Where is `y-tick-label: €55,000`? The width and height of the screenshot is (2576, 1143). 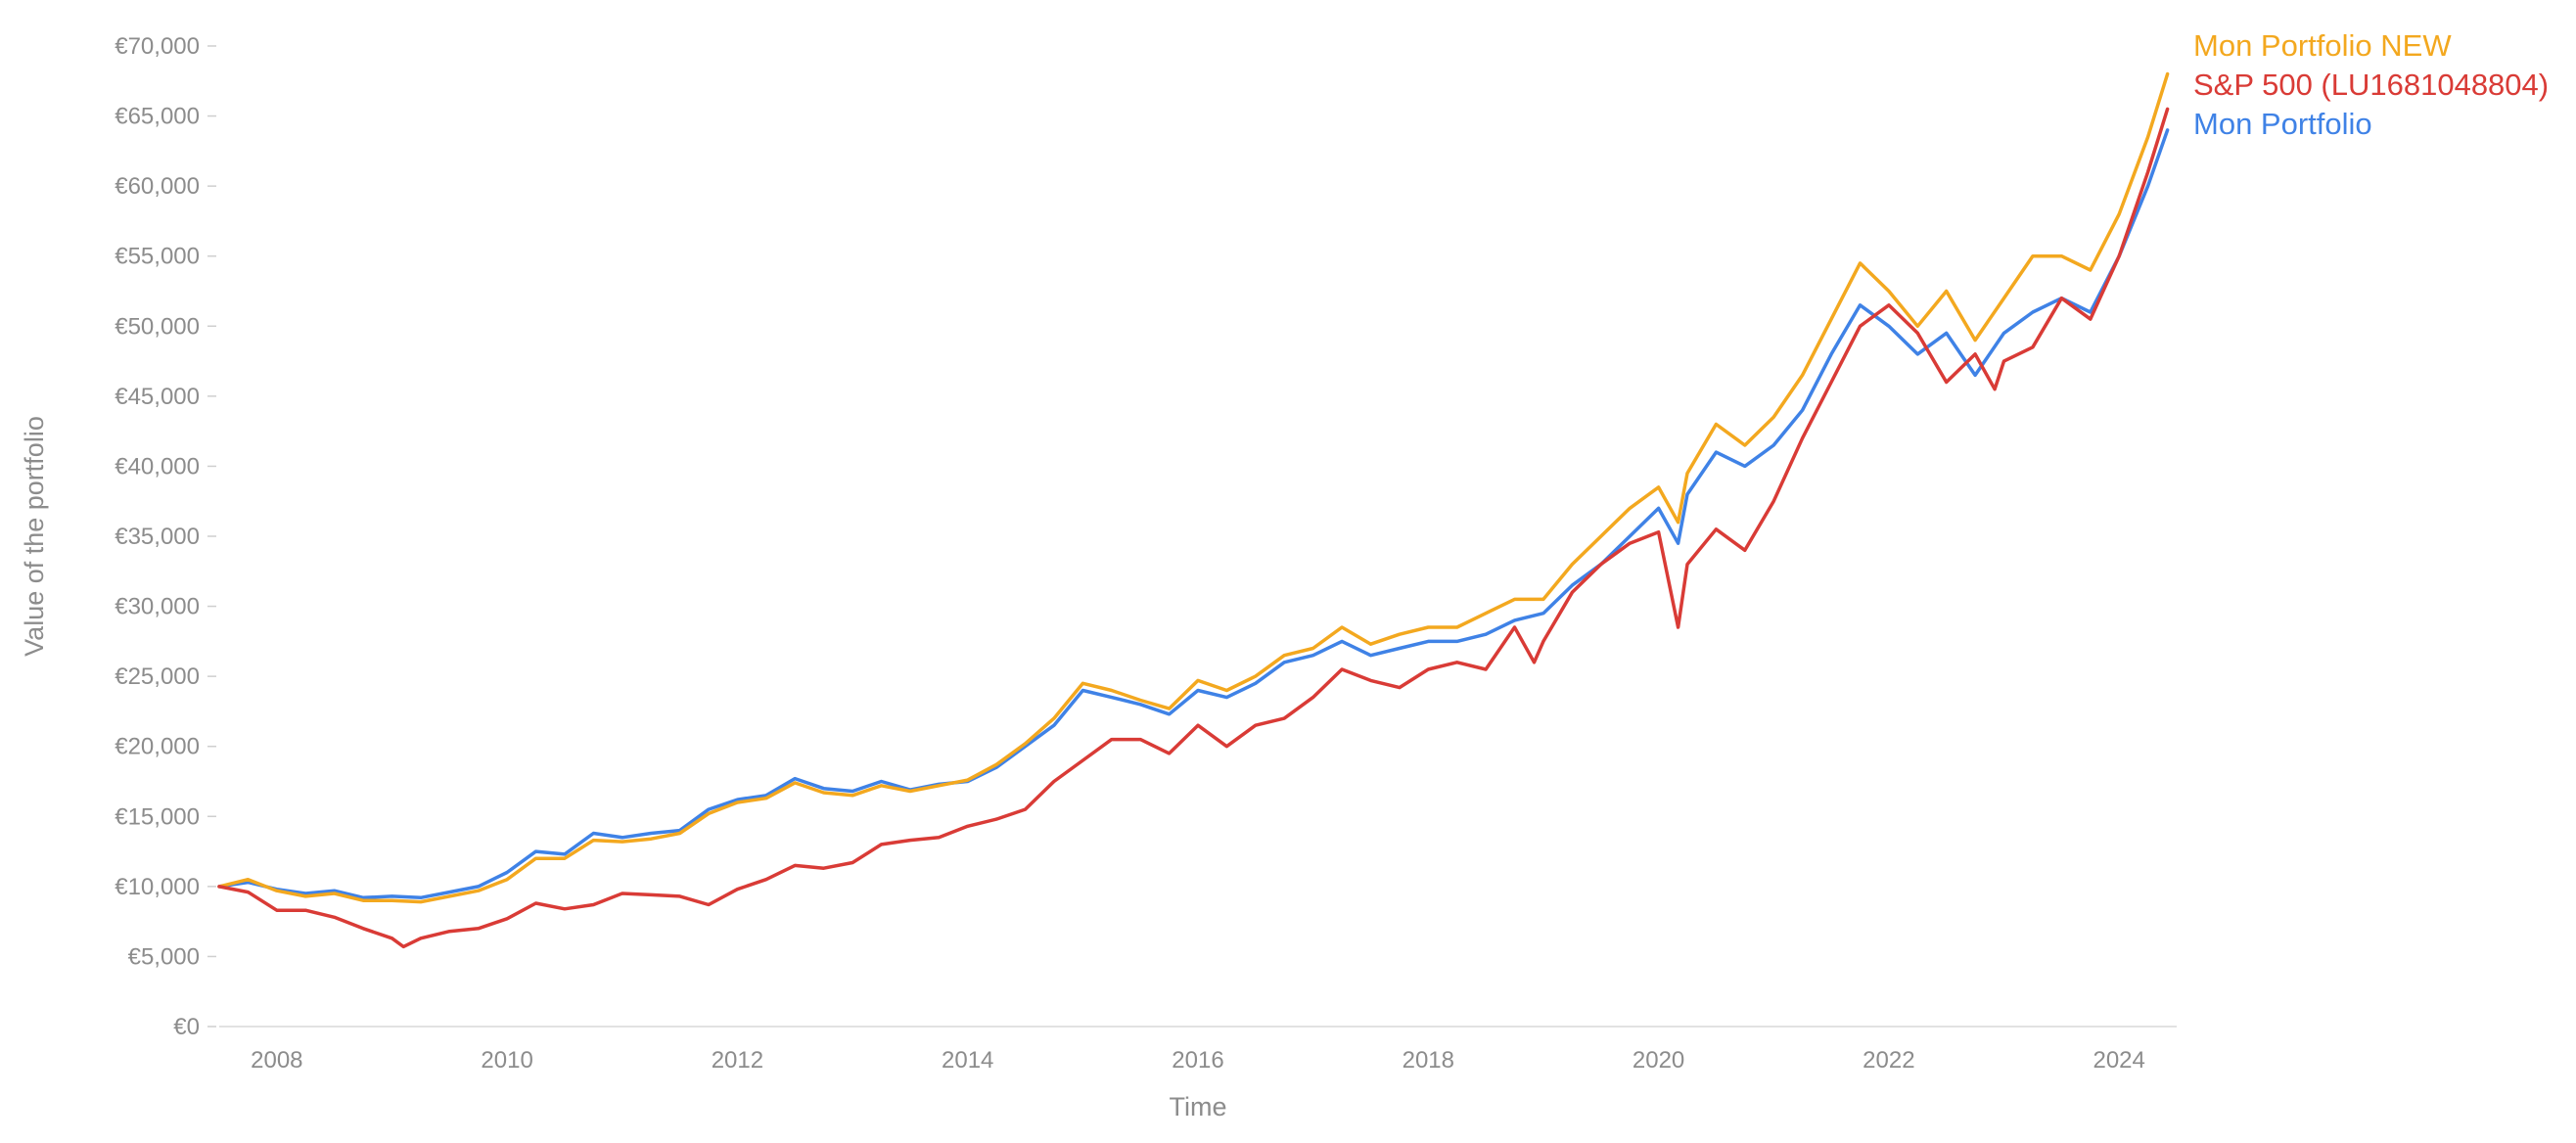 y-tick-label: €55,000 is located at coordinates (157, 257).